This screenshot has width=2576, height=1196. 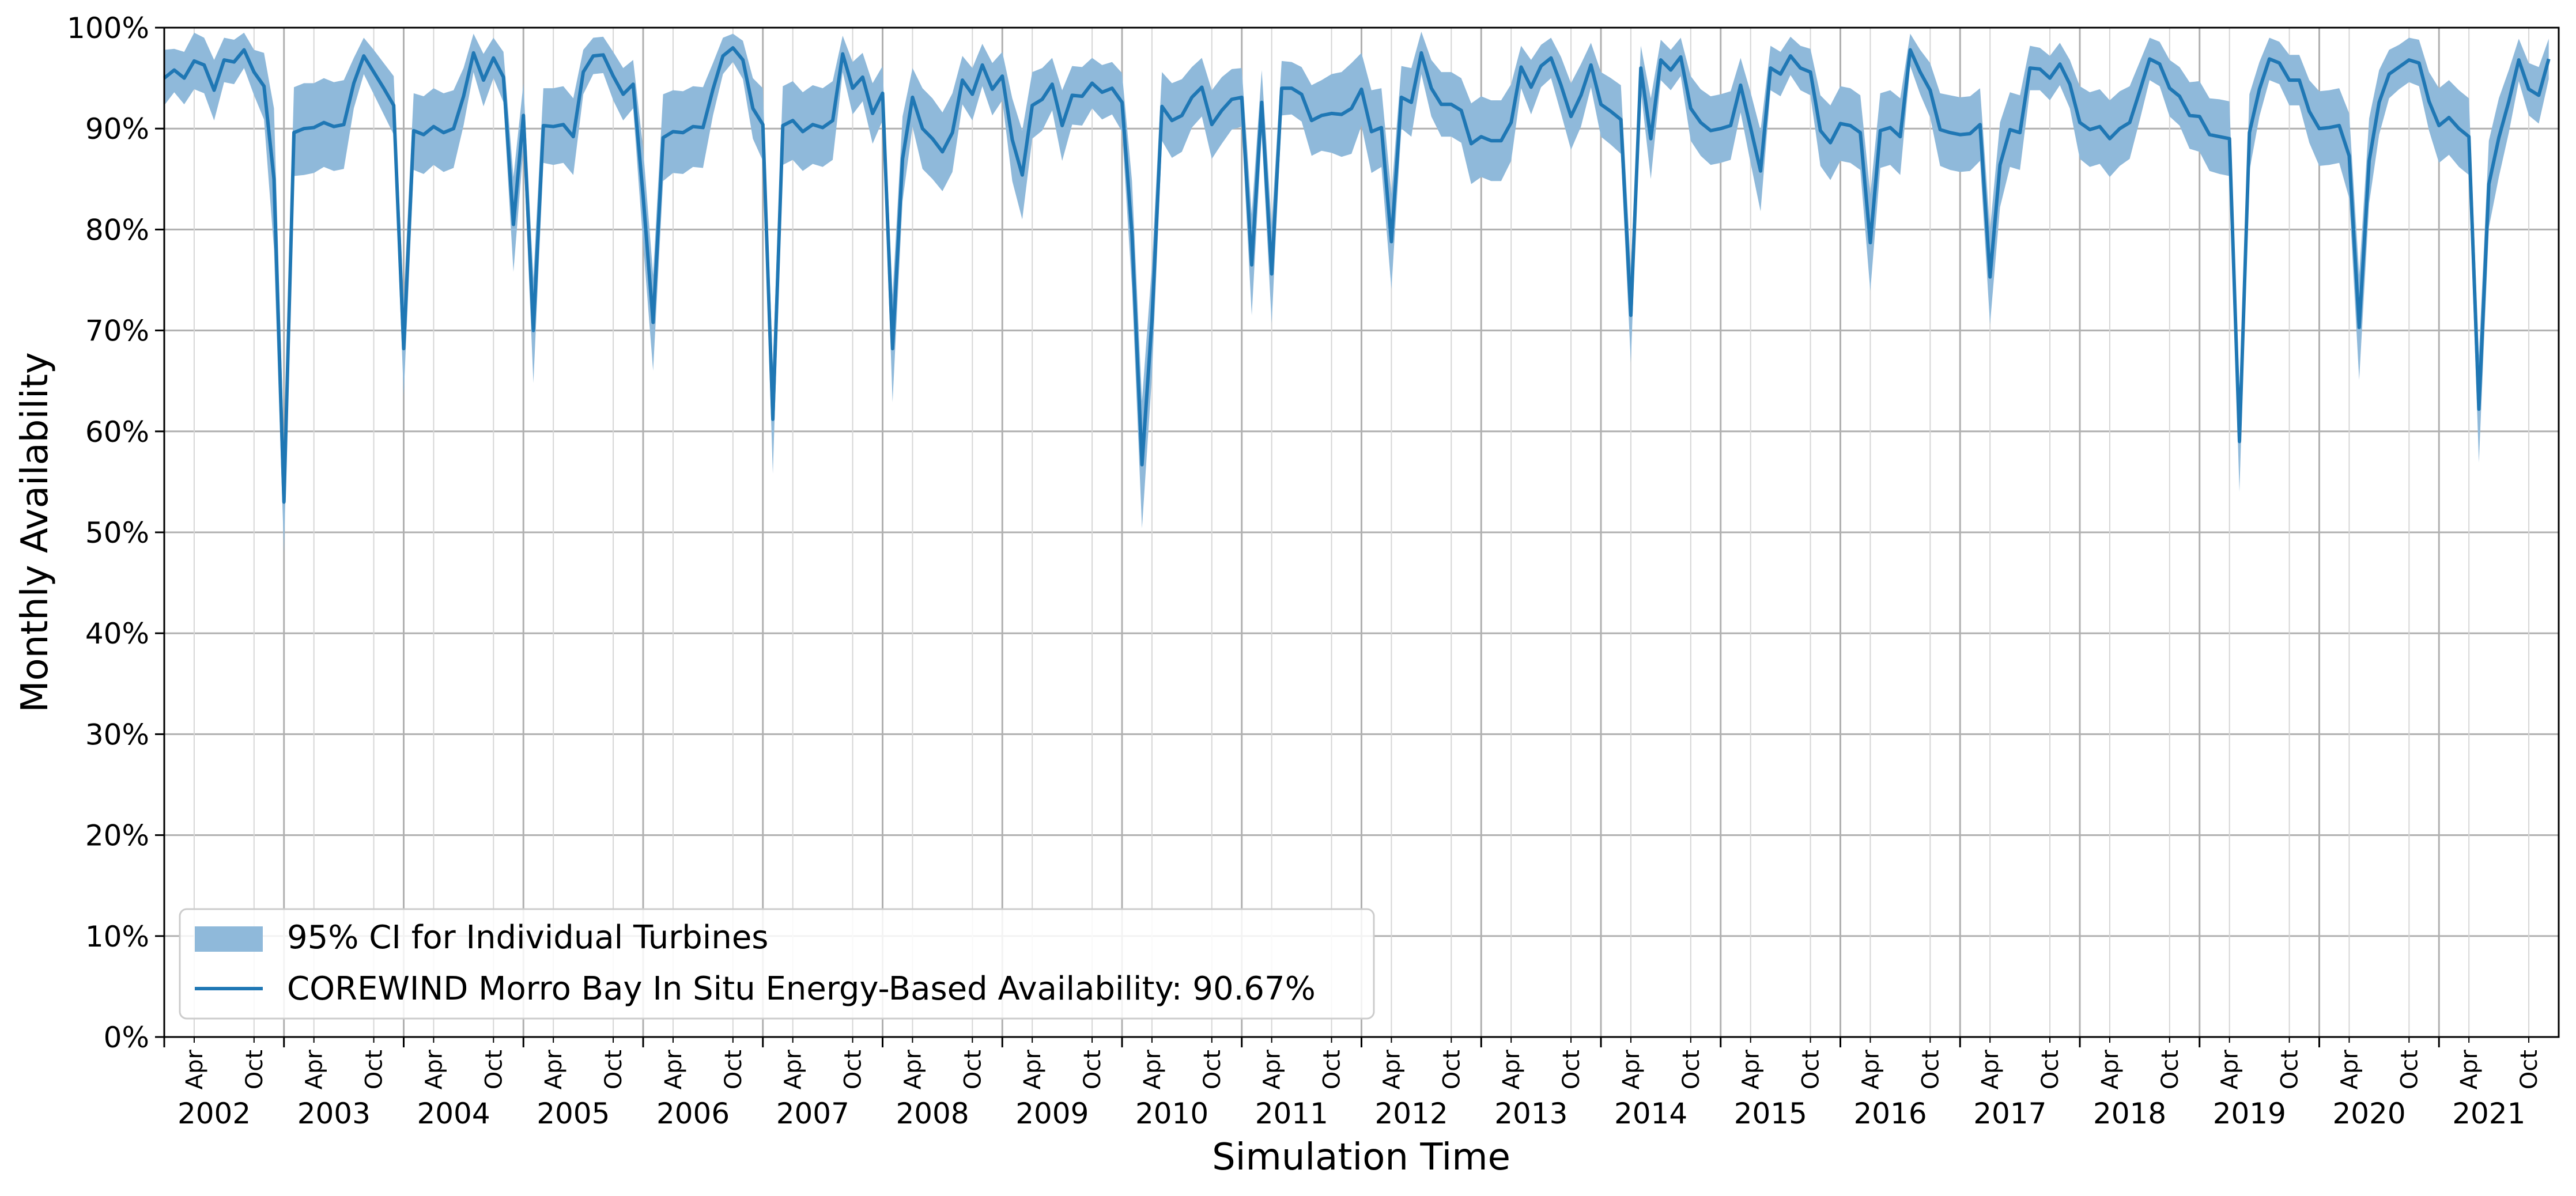 I want to click on year-tick-label: 2020, so click(x=2368, y=1113).